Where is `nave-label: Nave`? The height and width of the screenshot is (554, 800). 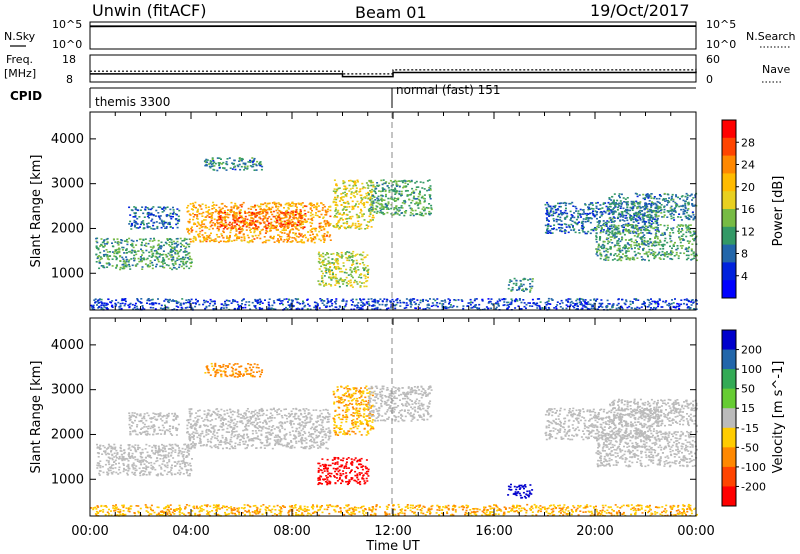 nave-label: Nave is located at coordinates (776, 69).